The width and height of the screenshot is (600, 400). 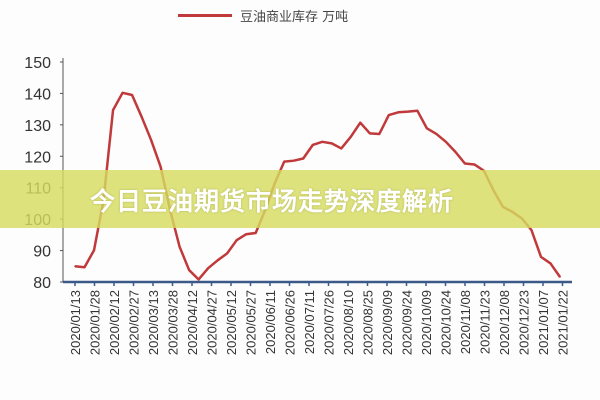 What do you see at coordinates (309, 322) in the screenshot?
I see `x-tick-label: 2020/07/11` at bounding box center [309, 322].